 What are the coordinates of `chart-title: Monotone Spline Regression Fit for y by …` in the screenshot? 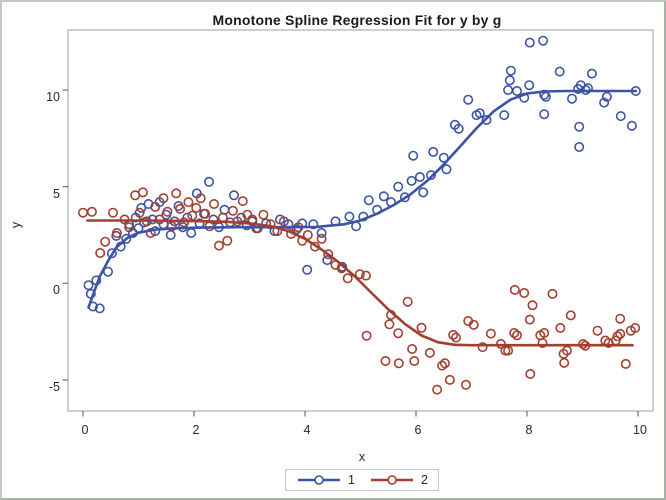 It's located at (357, 20).